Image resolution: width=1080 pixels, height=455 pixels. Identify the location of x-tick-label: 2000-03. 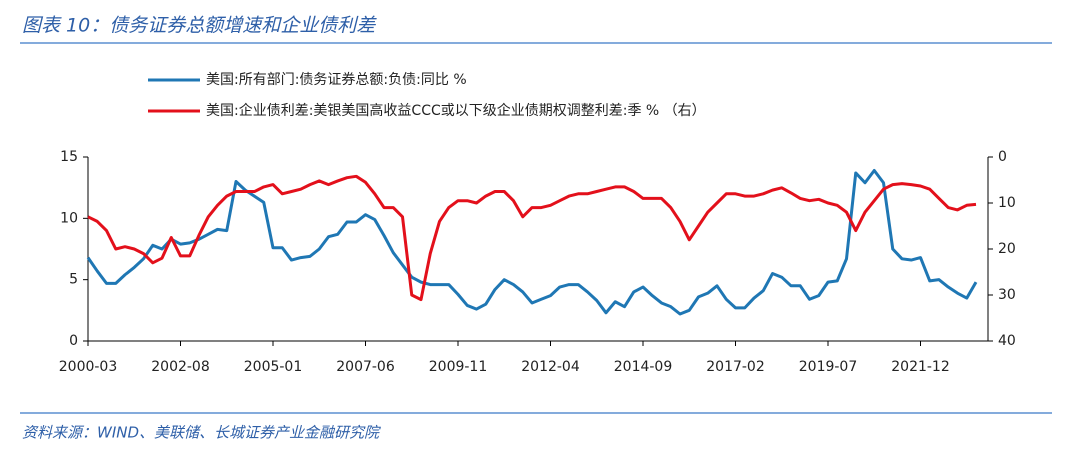
(88, 367).